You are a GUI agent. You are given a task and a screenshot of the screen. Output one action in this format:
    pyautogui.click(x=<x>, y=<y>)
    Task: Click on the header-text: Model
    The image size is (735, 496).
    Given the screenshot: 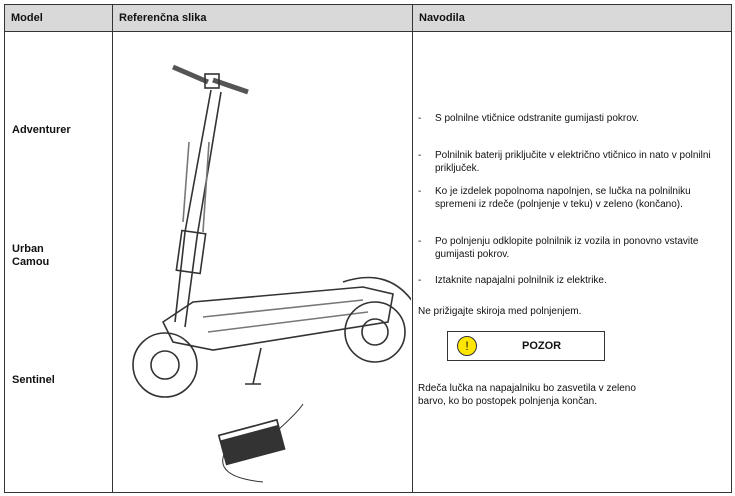 What is the action you would take?
    pyautogui.click(x=27, y=18)
    